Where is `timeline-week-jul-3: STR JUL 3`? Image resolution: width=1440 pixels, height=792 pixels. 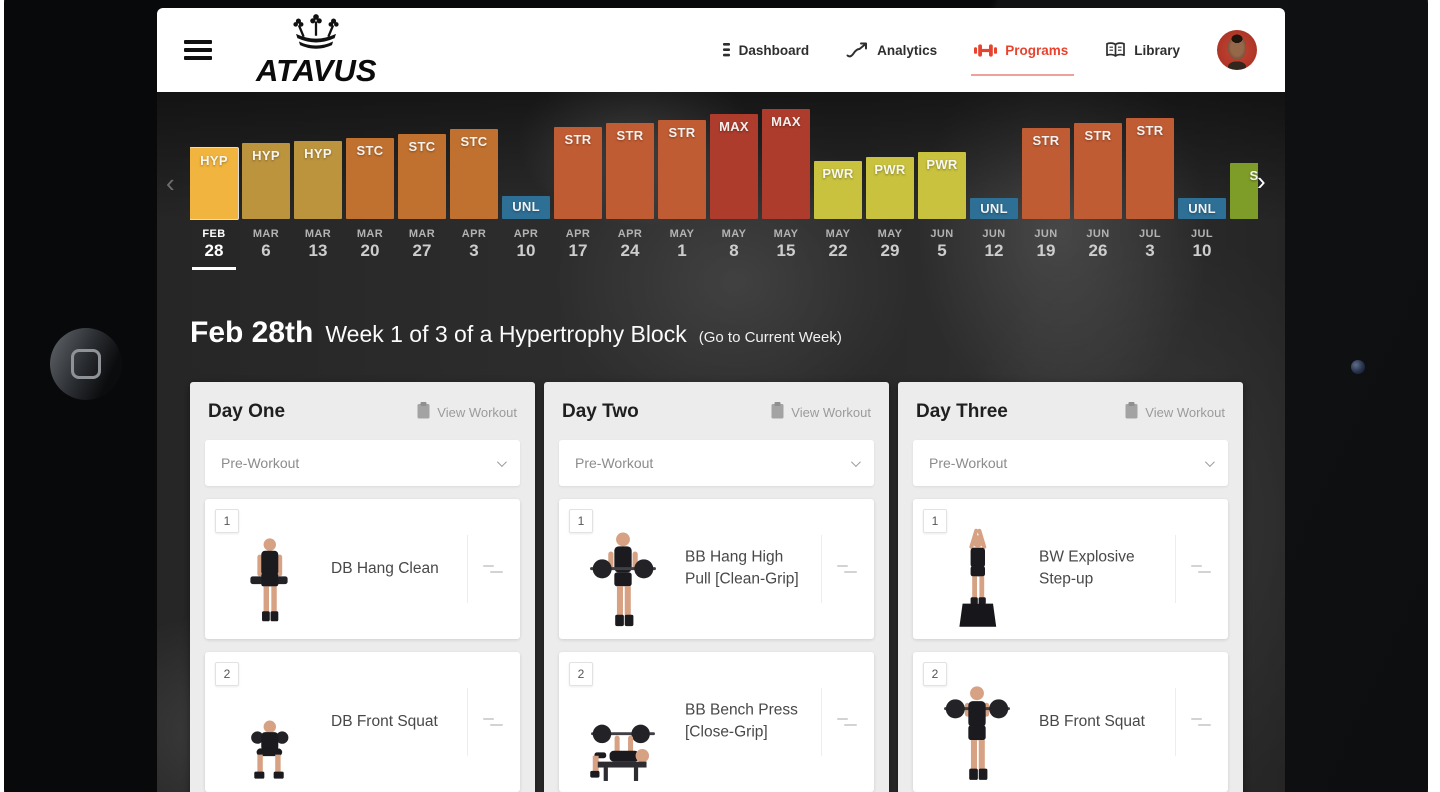 timeline-week-jul-3: STR JUL 3 is located at coordinates (1150, 189).